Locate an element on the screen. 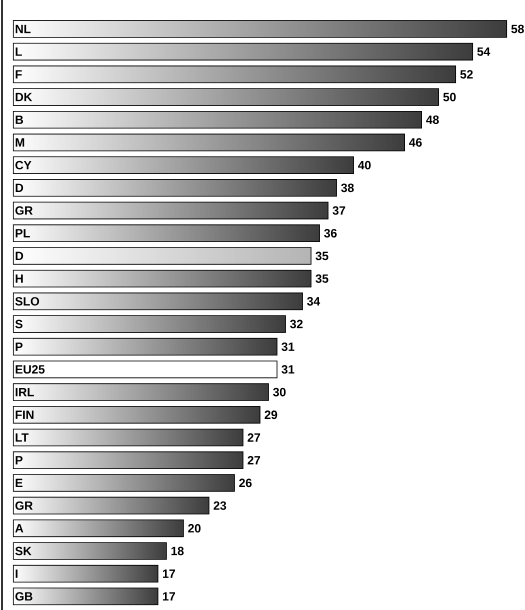  y-tick-label: CY is located at coordinates (23, 165).